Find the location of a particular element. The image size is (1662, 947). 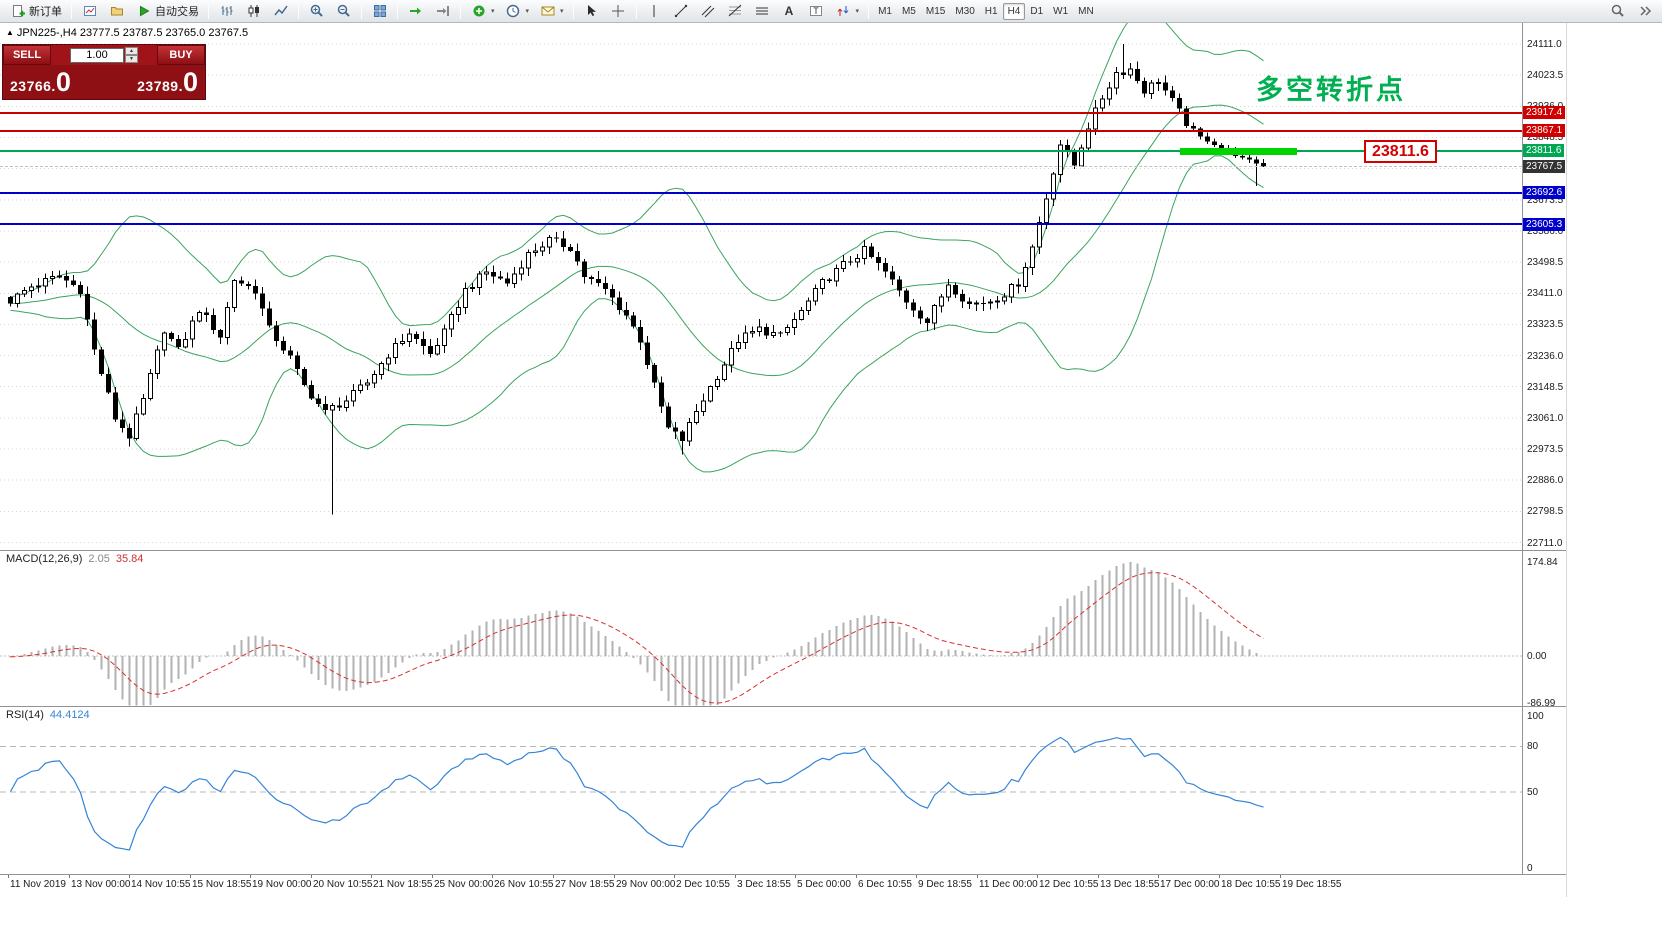

volume-input is located at coordinates (97, 55).